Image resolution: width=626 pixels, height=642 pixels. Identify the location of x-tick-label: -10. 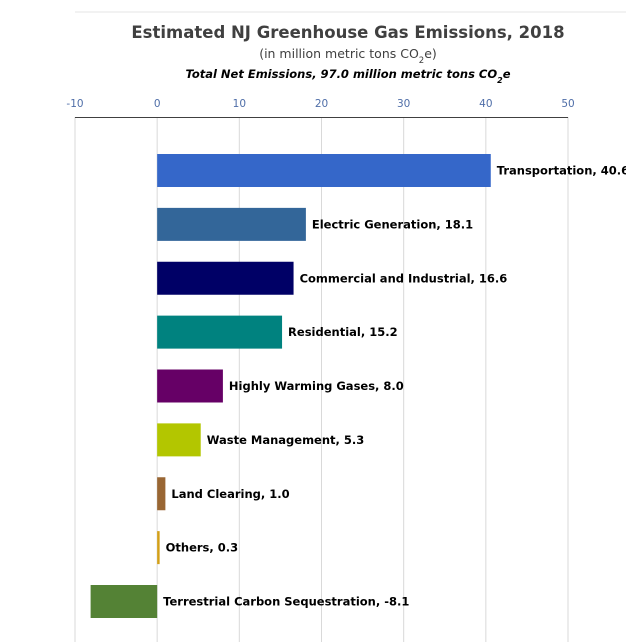
(74, 104).